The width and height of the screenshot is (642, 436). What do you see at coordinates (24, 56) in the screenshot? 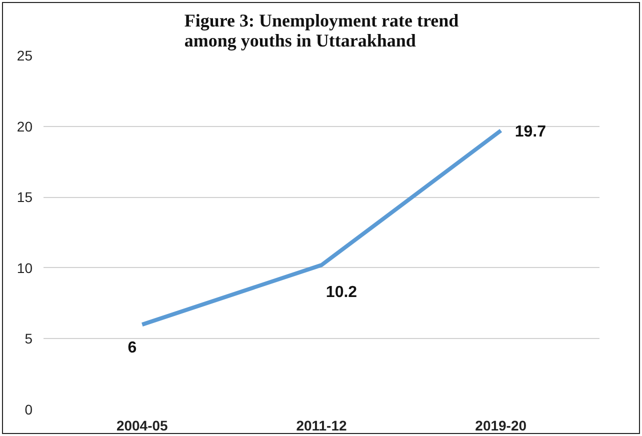
I see `y-tick-label: 25` at bounding box center [24, 56].